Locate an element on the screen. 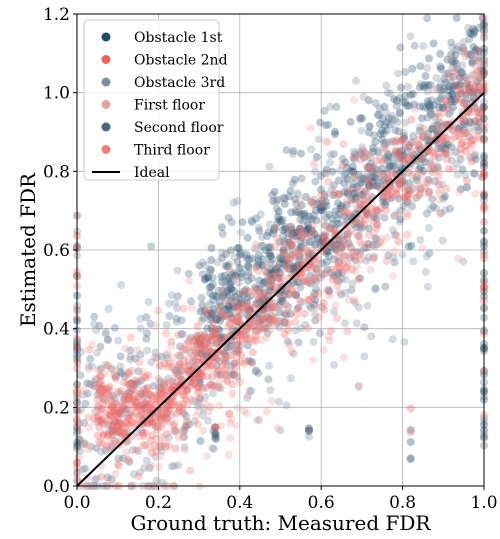  y-tick-label: 0.6 is located at coordinates (56, 251).